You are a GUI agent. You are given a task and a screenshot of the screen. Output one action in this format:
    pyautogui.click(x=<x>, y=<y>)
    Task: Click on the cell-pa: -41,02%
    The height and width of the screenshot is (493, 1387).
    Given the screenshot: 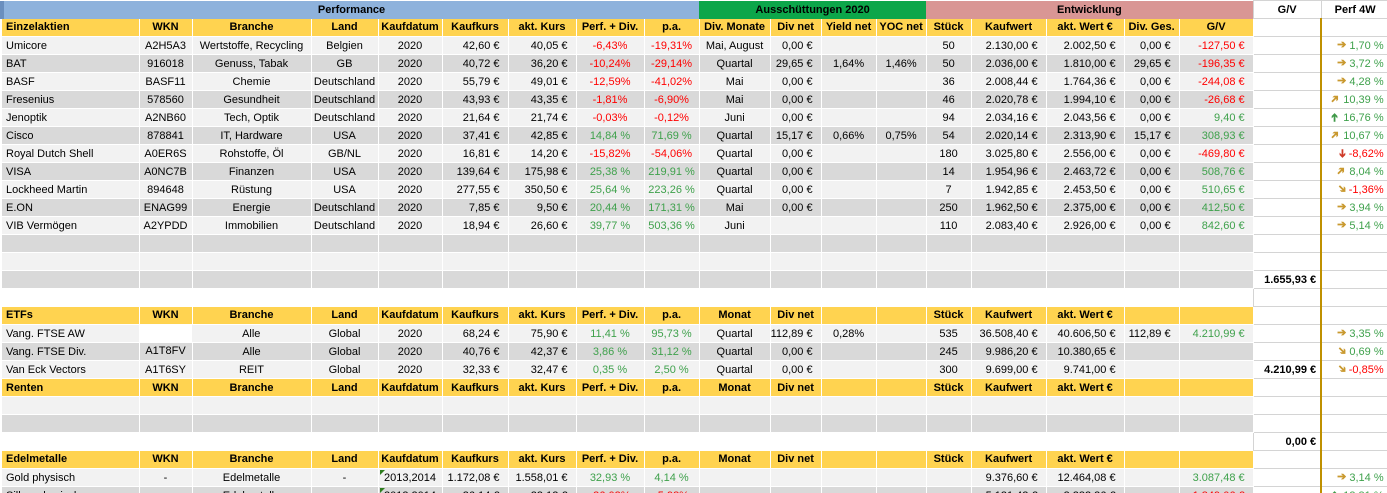 What is the action you would take?
    pyautogui.click(x=672, y=81)
    